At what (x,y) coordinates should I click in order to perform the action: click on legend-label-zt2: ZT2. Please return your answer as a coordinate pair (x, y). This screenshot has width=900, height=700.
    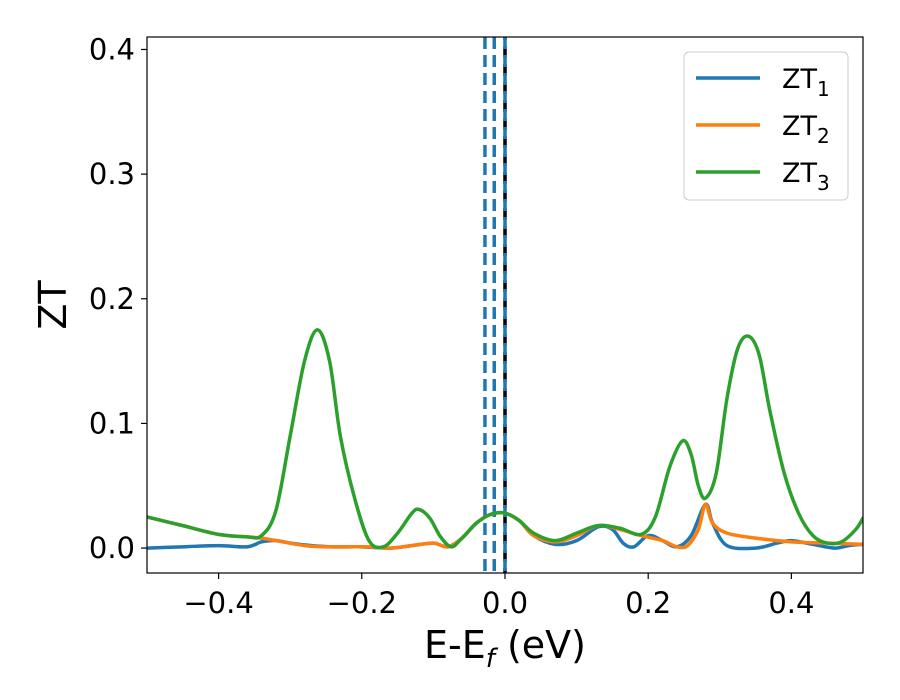
    Looking at the image, I should click on (806, 129).